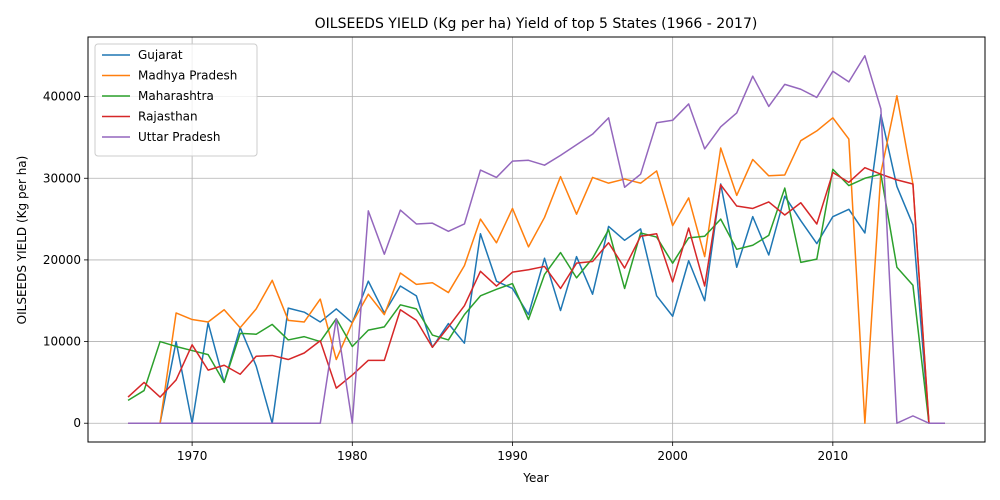 Image resolution: width=1000 pixels, height=500 pixels. Describe the element at coordinates (22, 240) in the screenshot. I see `y-axis-label: OILSEEDS YIELD (Kg per ha)` at that location.